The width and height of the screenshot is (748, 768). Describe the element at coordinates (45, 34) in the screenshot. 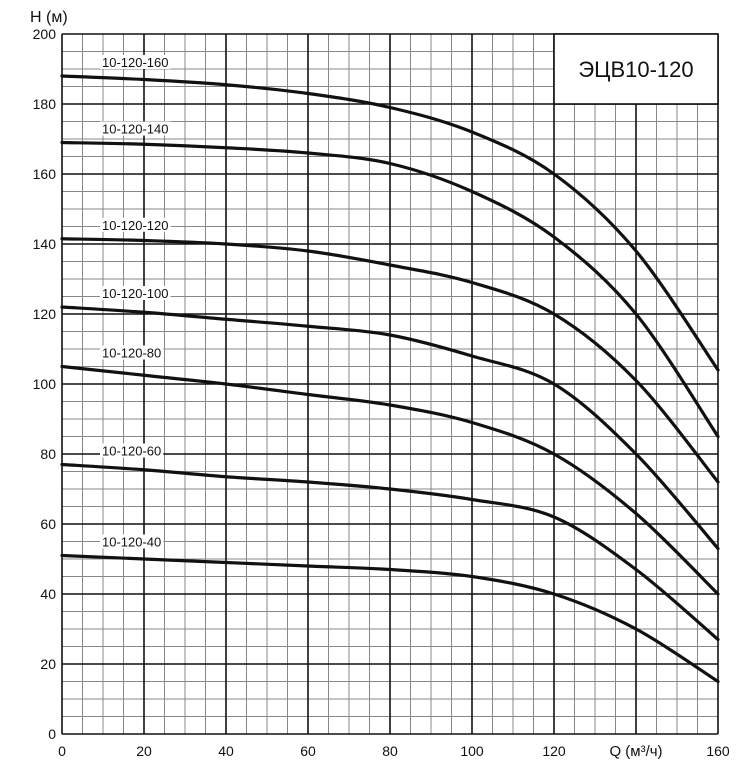

I see `y-tick-label: 200` at that location.